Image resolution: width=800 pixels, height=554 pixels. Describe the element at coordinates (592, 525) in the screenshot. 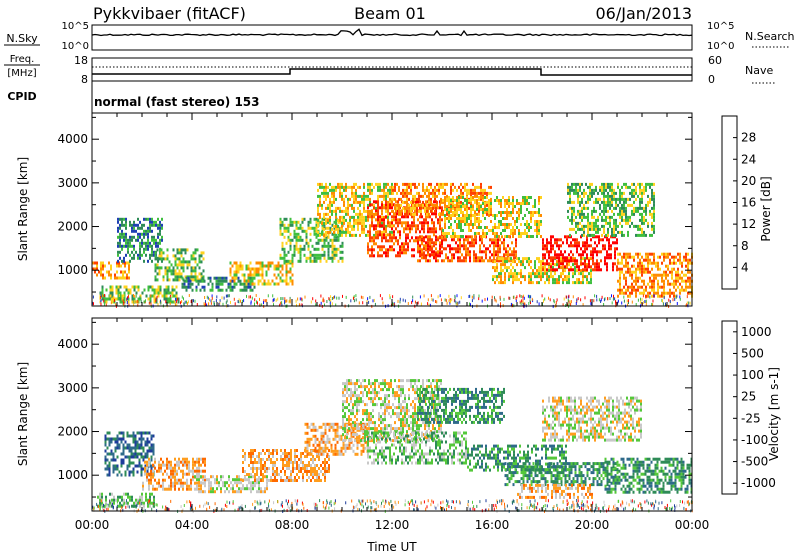

I see `x-tick-label: 20:00` at that location.